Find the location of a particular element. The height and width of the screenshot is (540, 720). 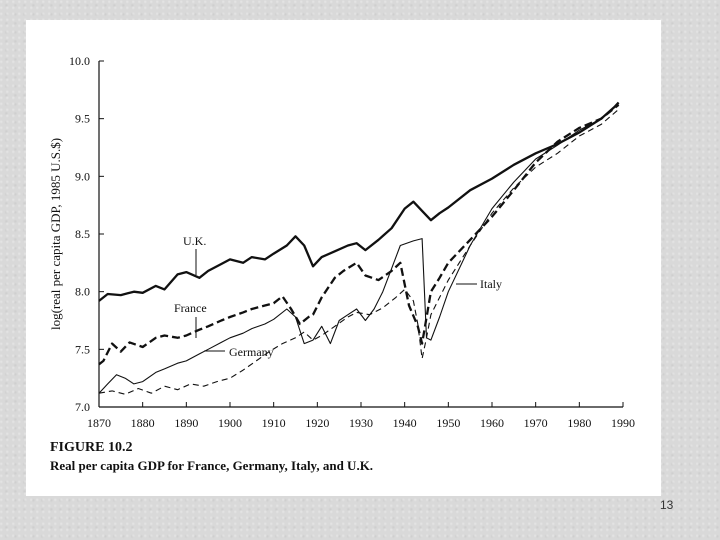

y-tick-label: 7.0 is located at coordinates (82, 407).